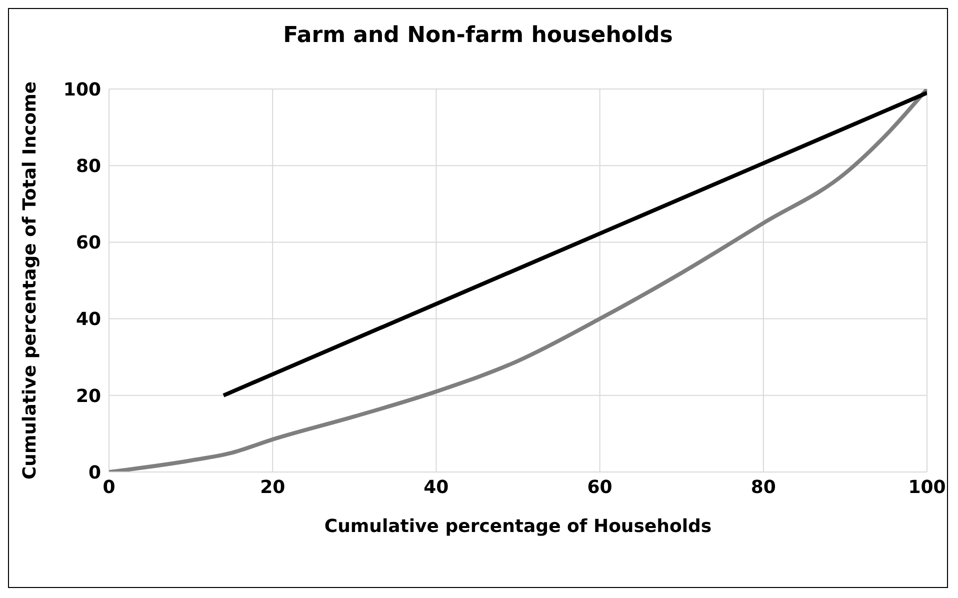  I want to click on x-tick-label: 0, so click(109, 487).